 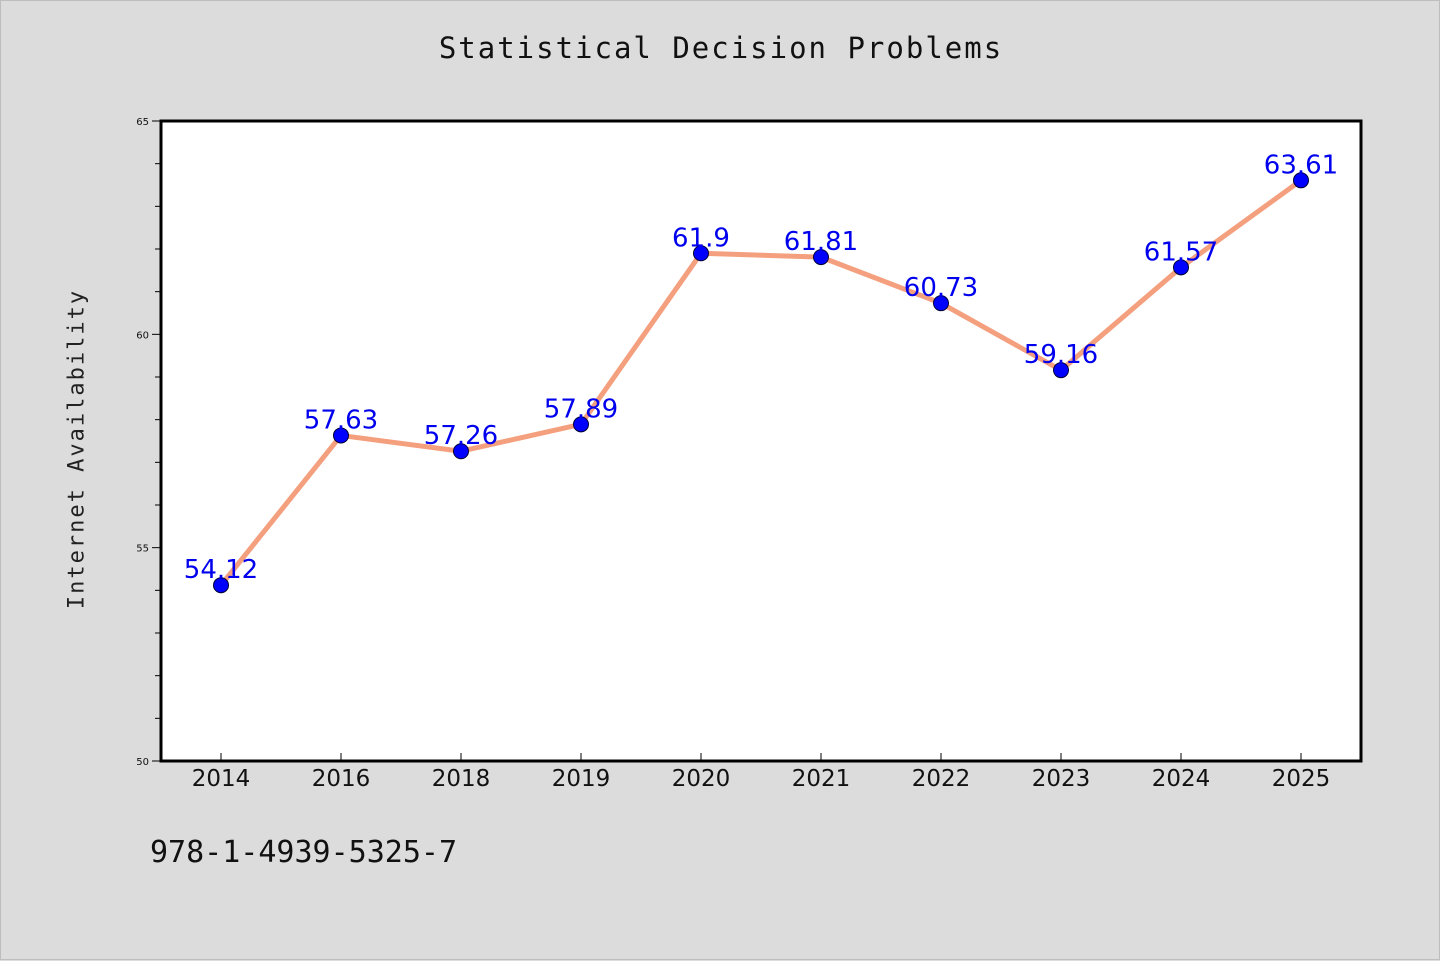 I want to click on x-tick-label: 2014, so click(x=221, y=779).